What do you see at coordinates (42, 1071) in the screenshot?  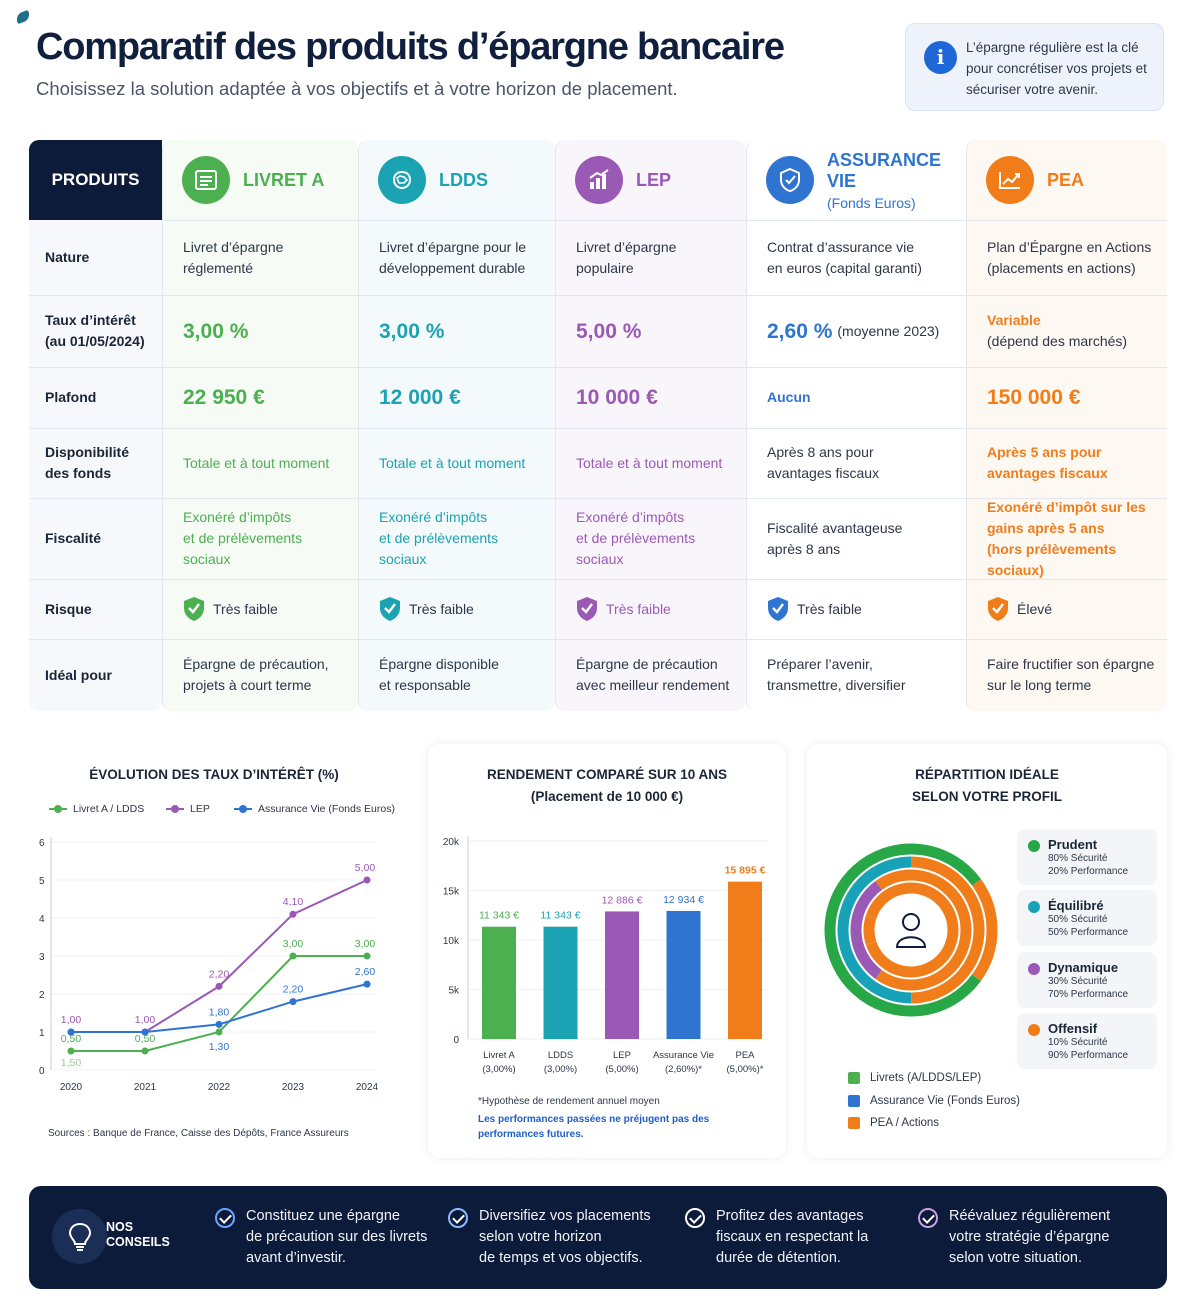 I see `y-tick-label: 0` at bounding box center [42, 1071].